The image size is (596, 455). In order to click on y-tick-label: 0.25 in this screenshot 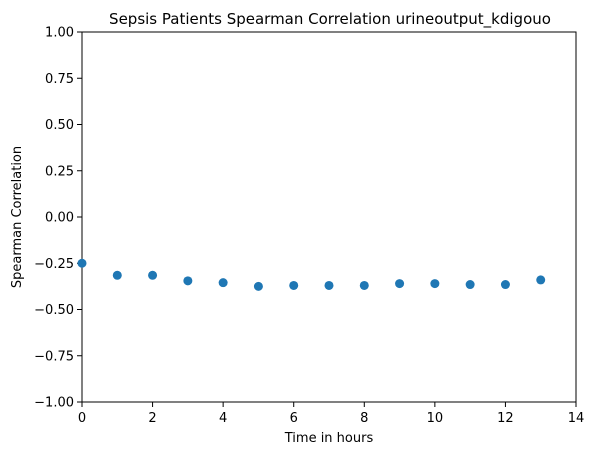, I will do `click(59, 171)`.